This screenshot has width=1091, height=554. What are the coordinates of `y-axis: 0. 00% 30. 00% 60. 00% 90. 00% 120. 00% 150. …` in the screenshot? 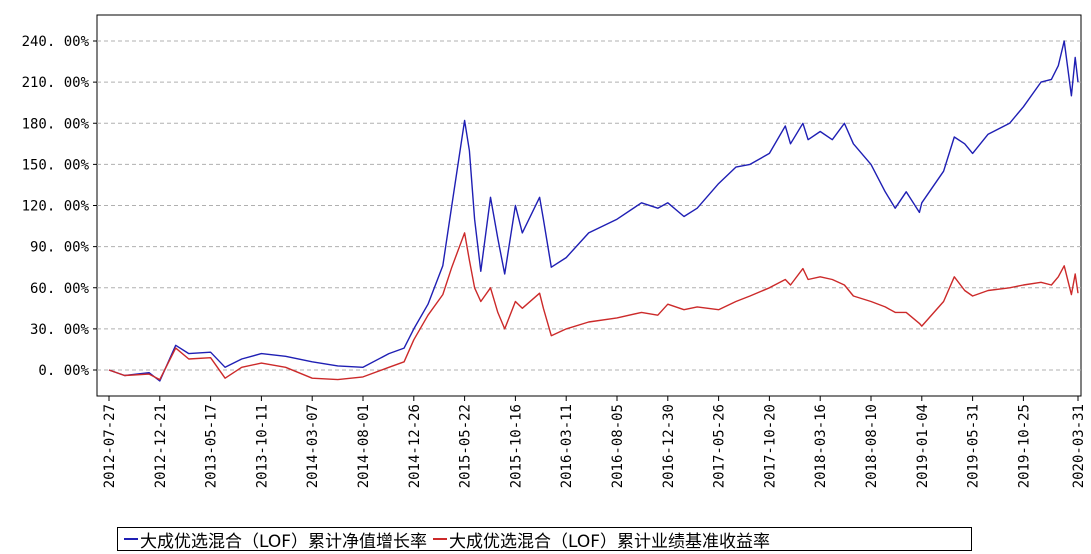 It's located at (59, 206).